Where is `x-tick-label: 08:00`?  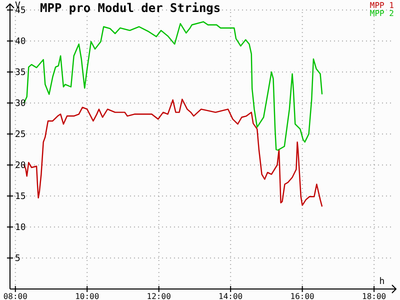
x-tick-label: 08:00 is located at coordinates (15, 296).